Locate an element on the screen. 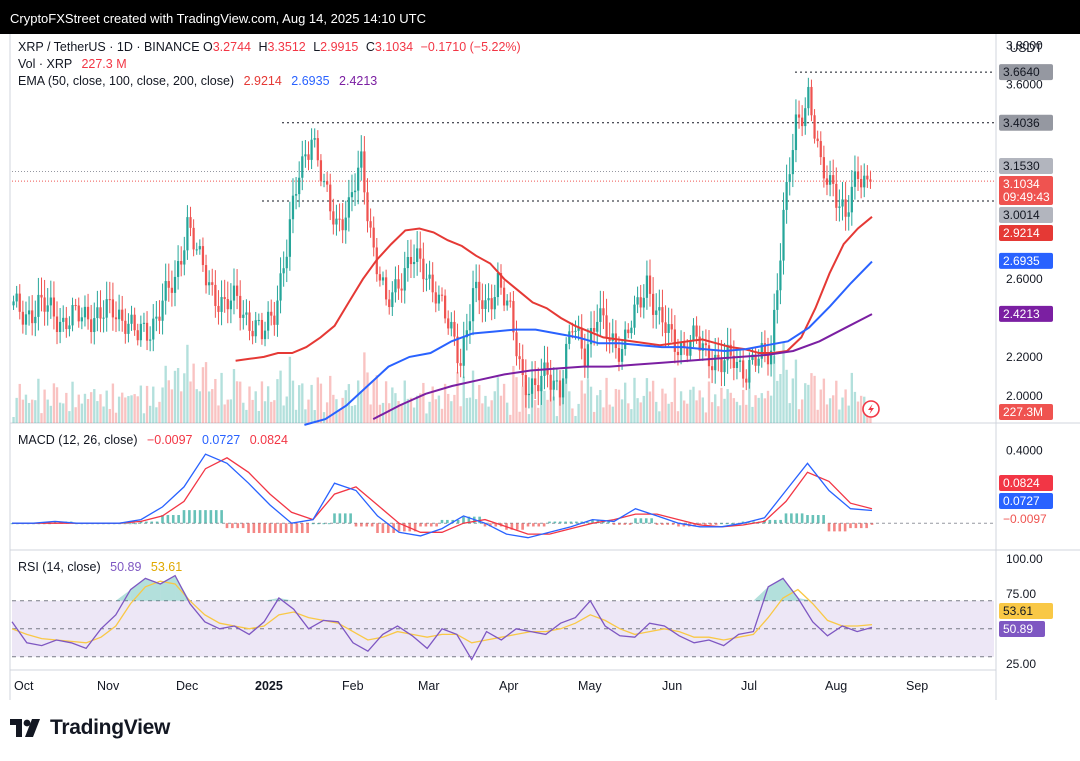 This screenshot has height=761, width=1080. volume-legend-label: Vol · XRP is located at coordinates (45, 64).